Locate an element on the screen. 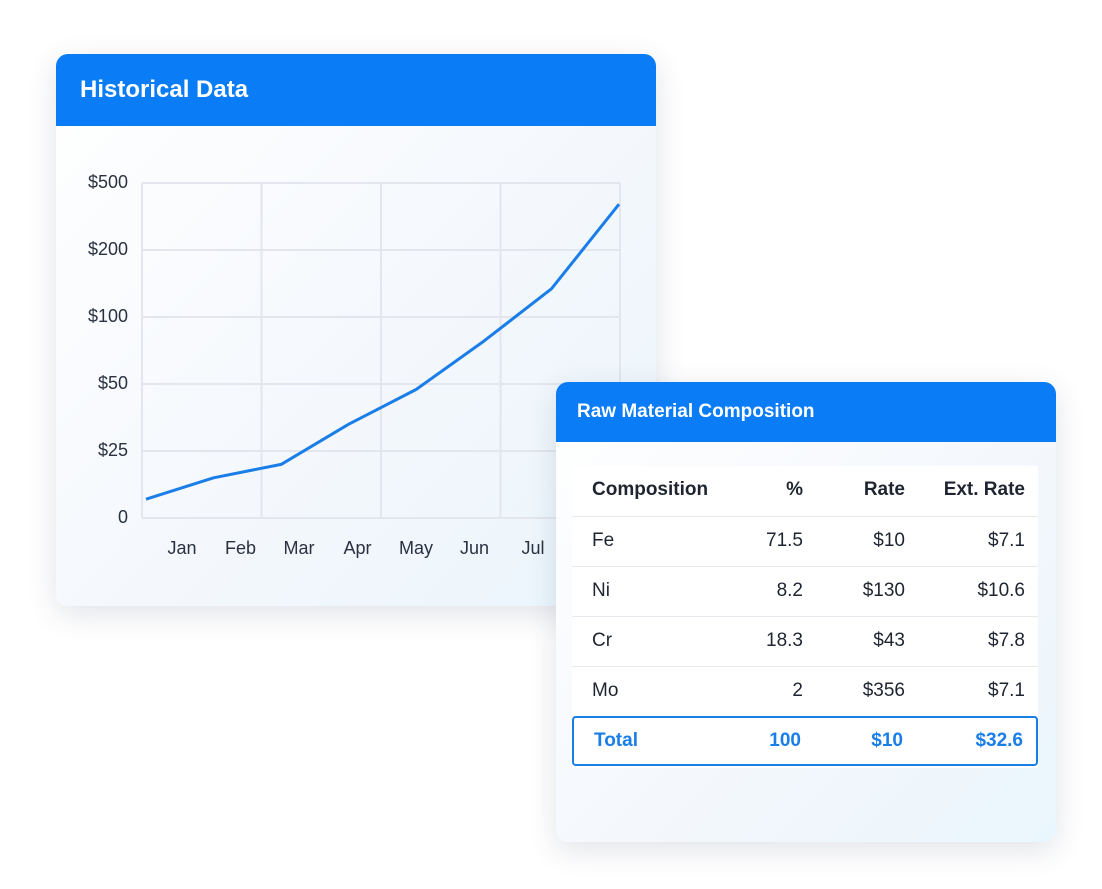  card-title: Historical Data is located at coordinates (356, 90).